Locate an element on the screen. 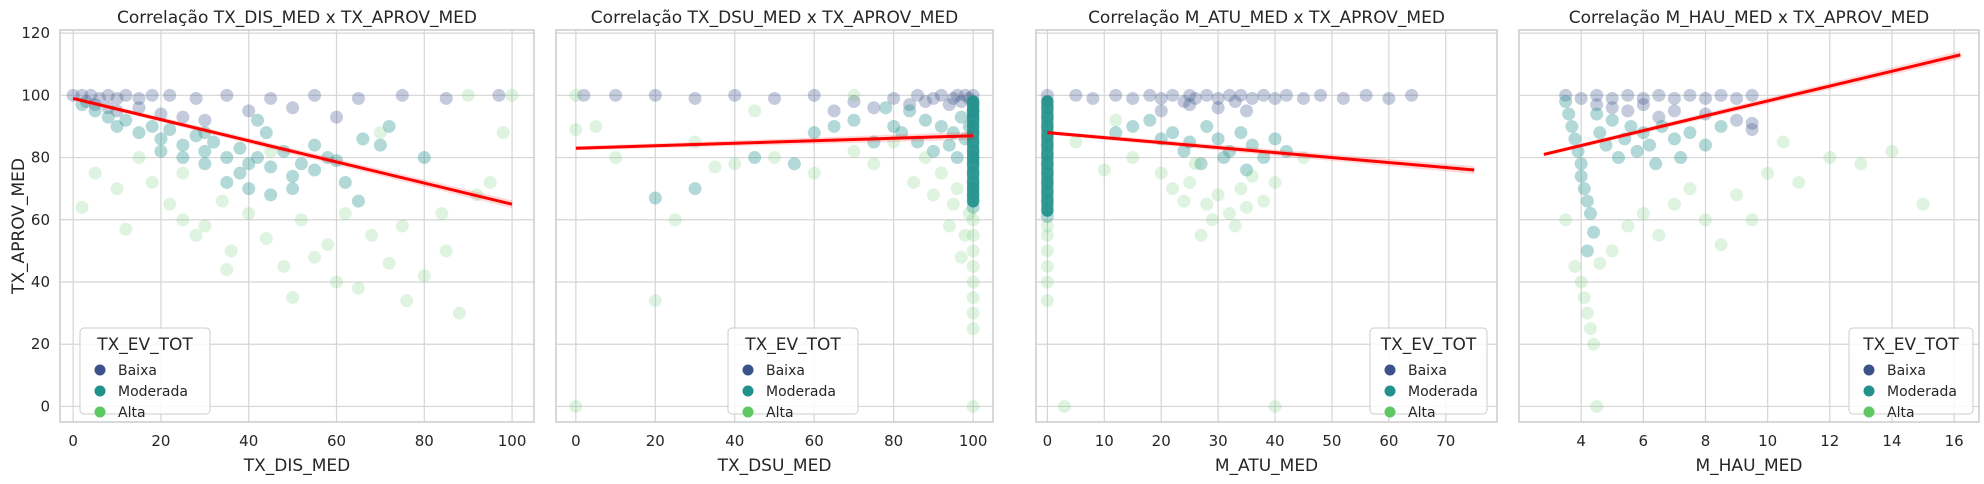 Image resolution: width=1984 pixels, height=484 pixels. legend-title: TX_EV_TOT is located at coordinates (792, 345).